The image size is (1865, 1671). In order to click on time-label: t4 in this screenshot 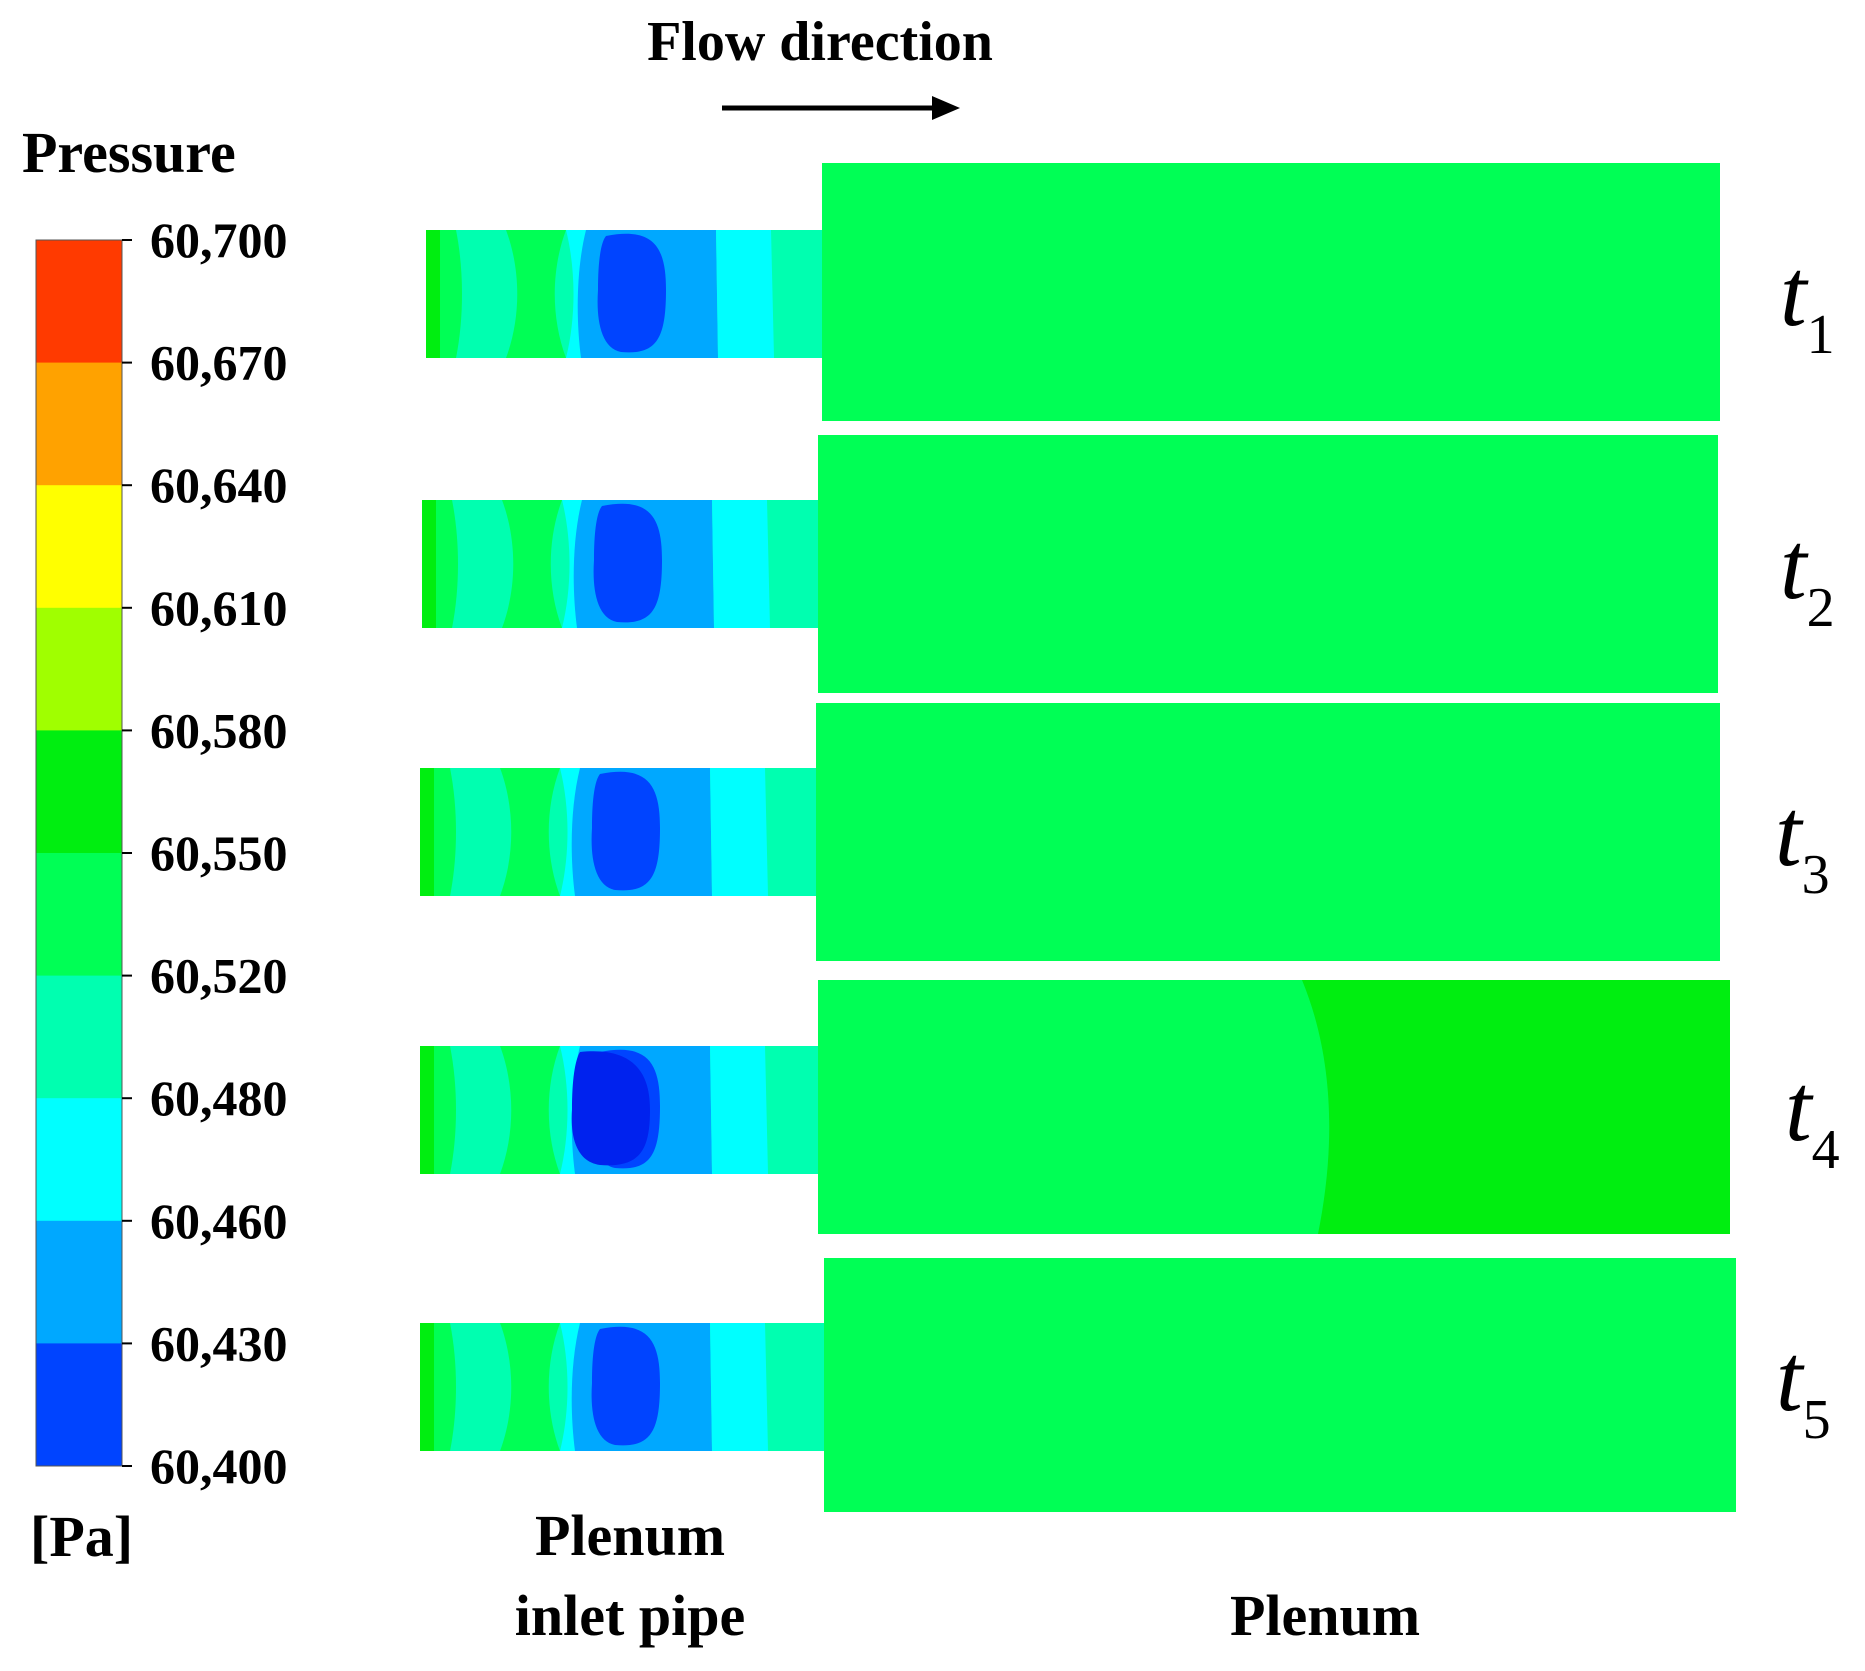, I will do `click(1812, 1117)`.